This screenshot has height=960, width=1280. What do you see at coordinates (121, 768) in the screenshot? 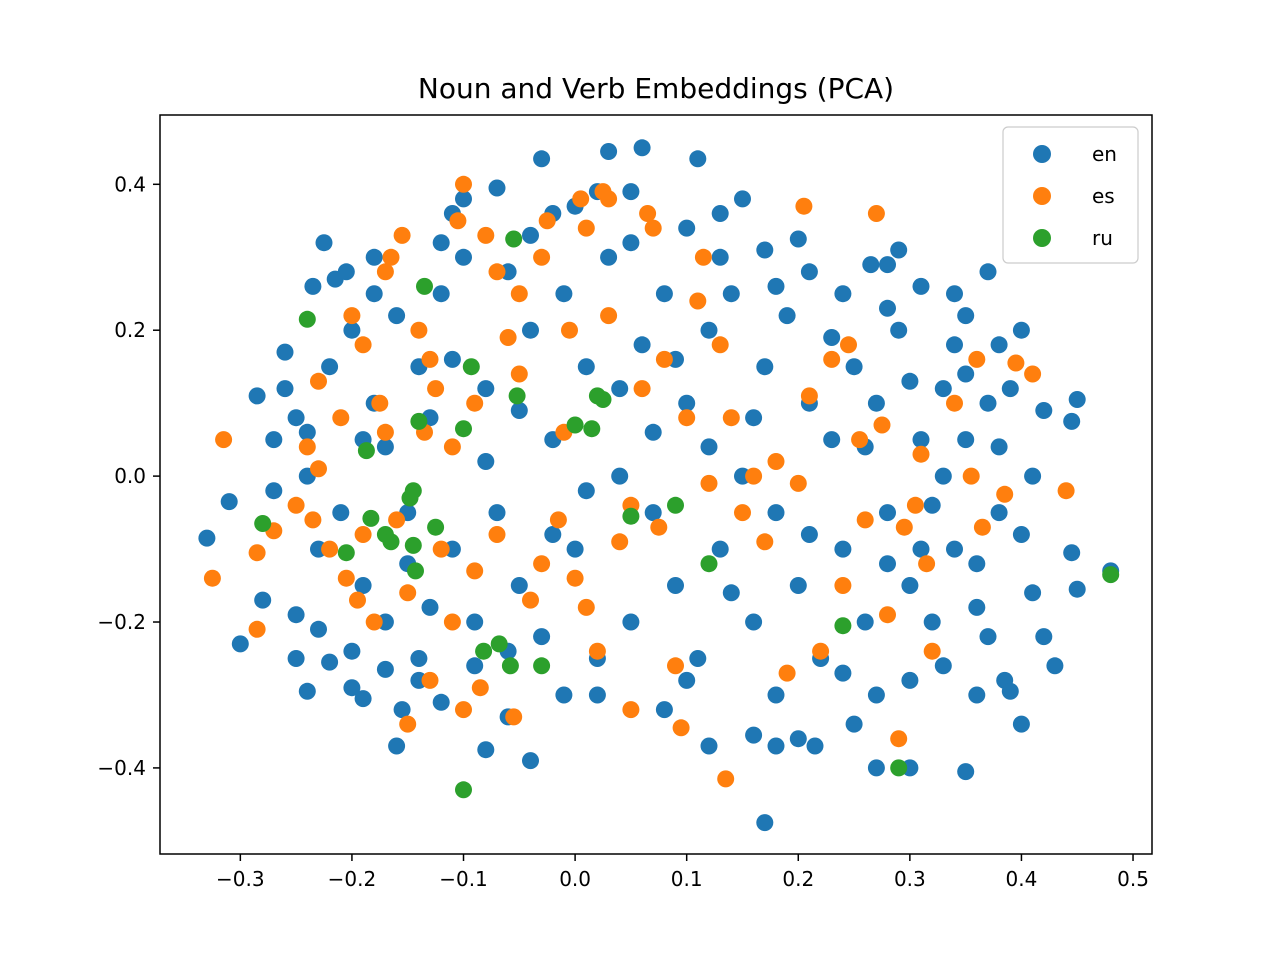
I see `y-tick-label: −0.4` at bounding box center [121, 768].